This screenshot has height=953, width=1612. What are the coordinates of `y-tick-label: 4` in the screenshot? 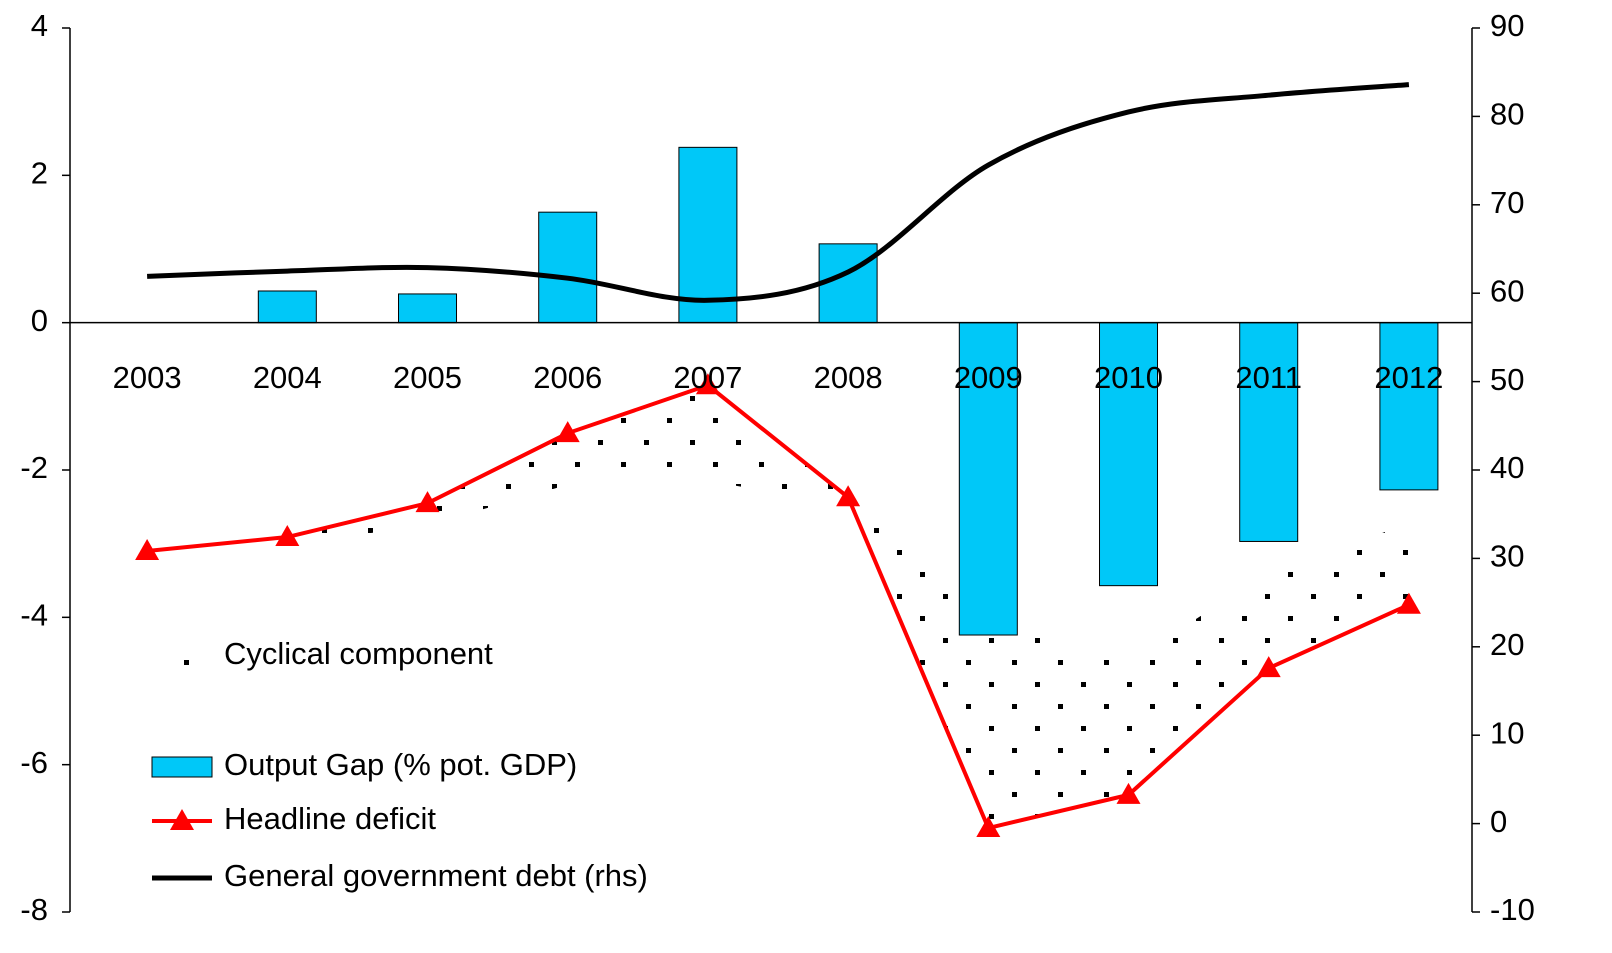 It's located at (39, 25).